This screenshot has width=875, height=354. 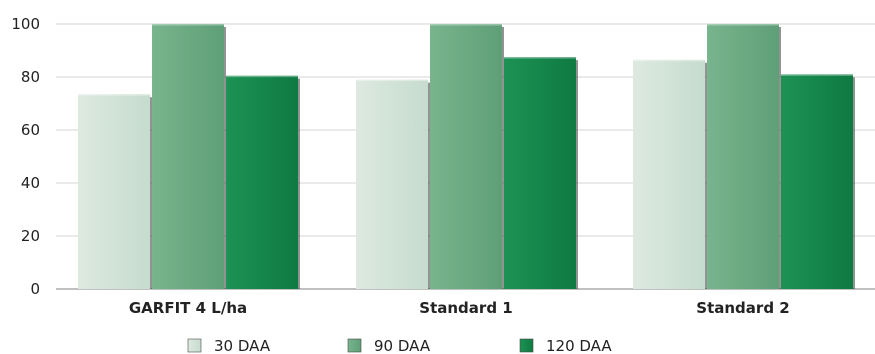 What do you see at coordinates (30, 130) in the screenshot?
I see `y-tick-label: 60` at bounding box center [30, 130].